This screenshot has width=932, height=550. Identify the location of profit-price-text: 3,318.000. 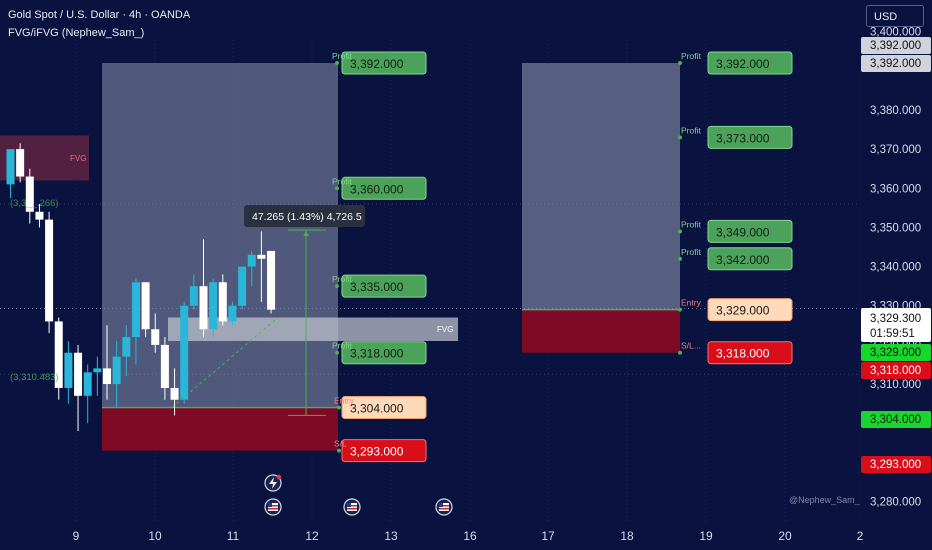
(377, 354).